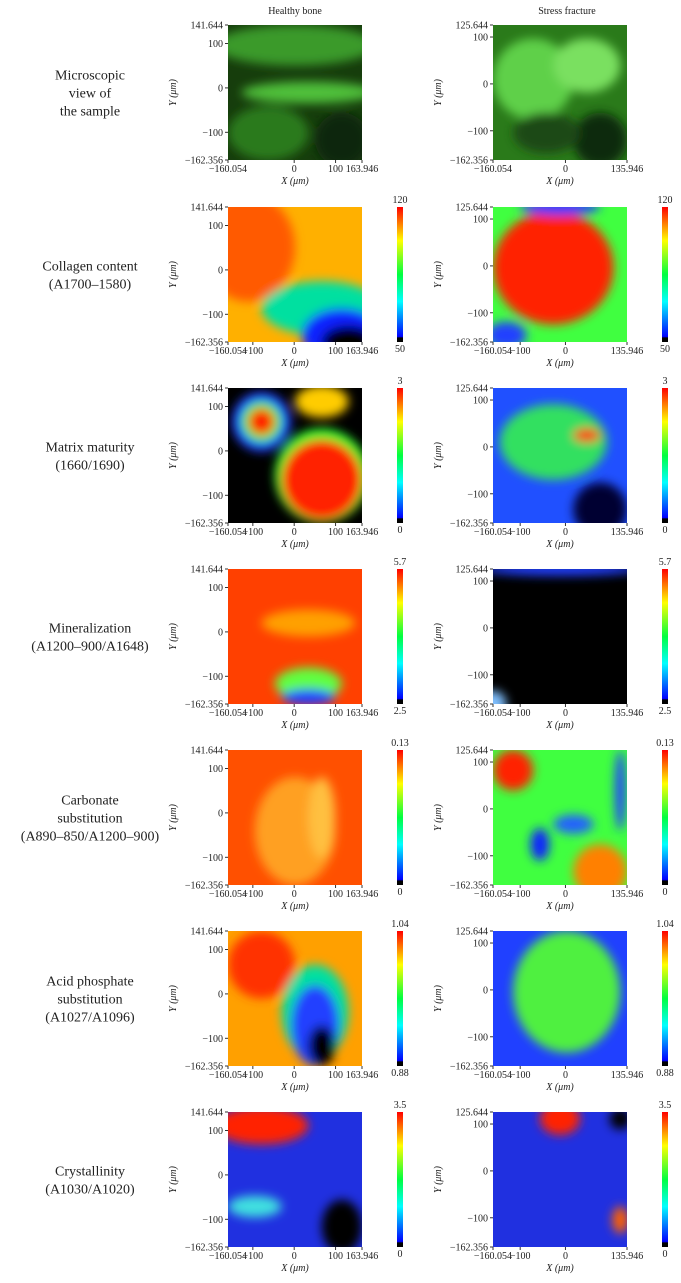 The height and width of the screenshot is (1283, 681). Describe the element at coordinates (90, 1190) in the screenshot. I see `row-label: (A1030/A1020)` at that location.